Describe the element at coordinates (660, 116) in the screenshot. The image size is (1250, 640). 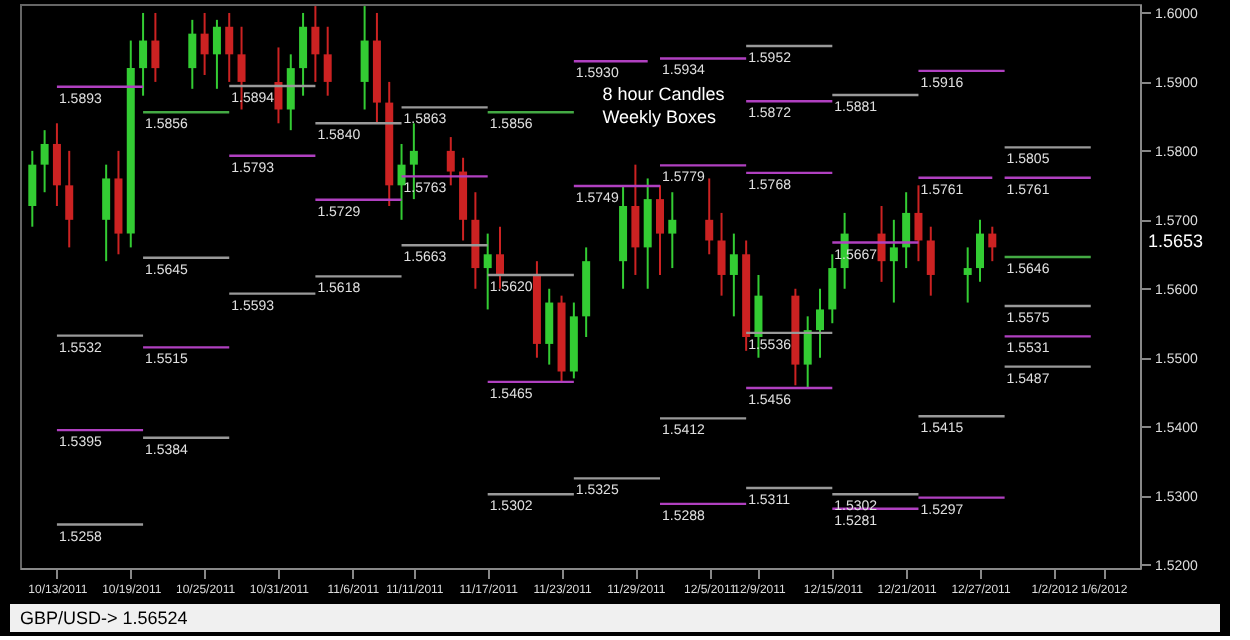
I see `annotation: Weekly Boxes` at that location.